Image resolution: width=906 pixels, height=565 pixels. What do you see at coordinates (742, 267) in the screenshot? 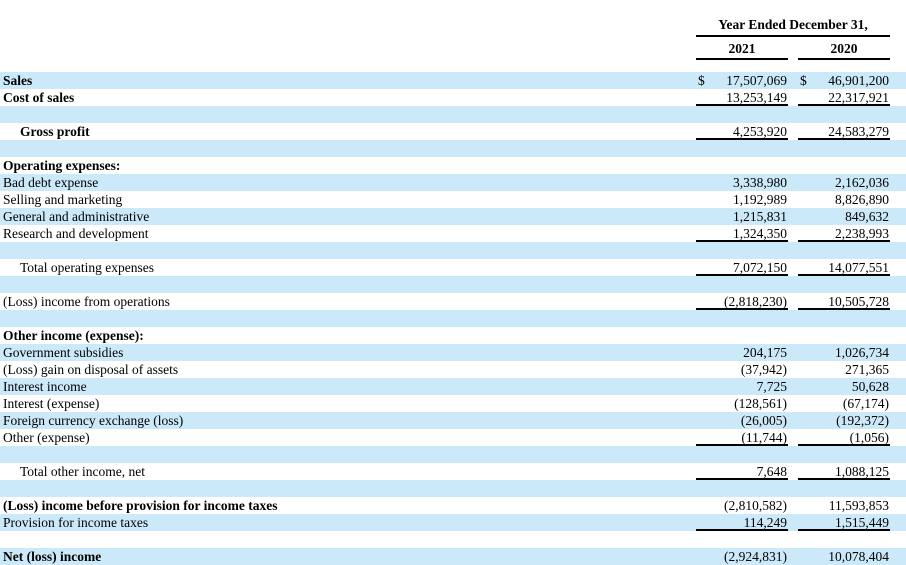
I see `value-cell-2021: 7,072,150` at bounding box center [742, 267].